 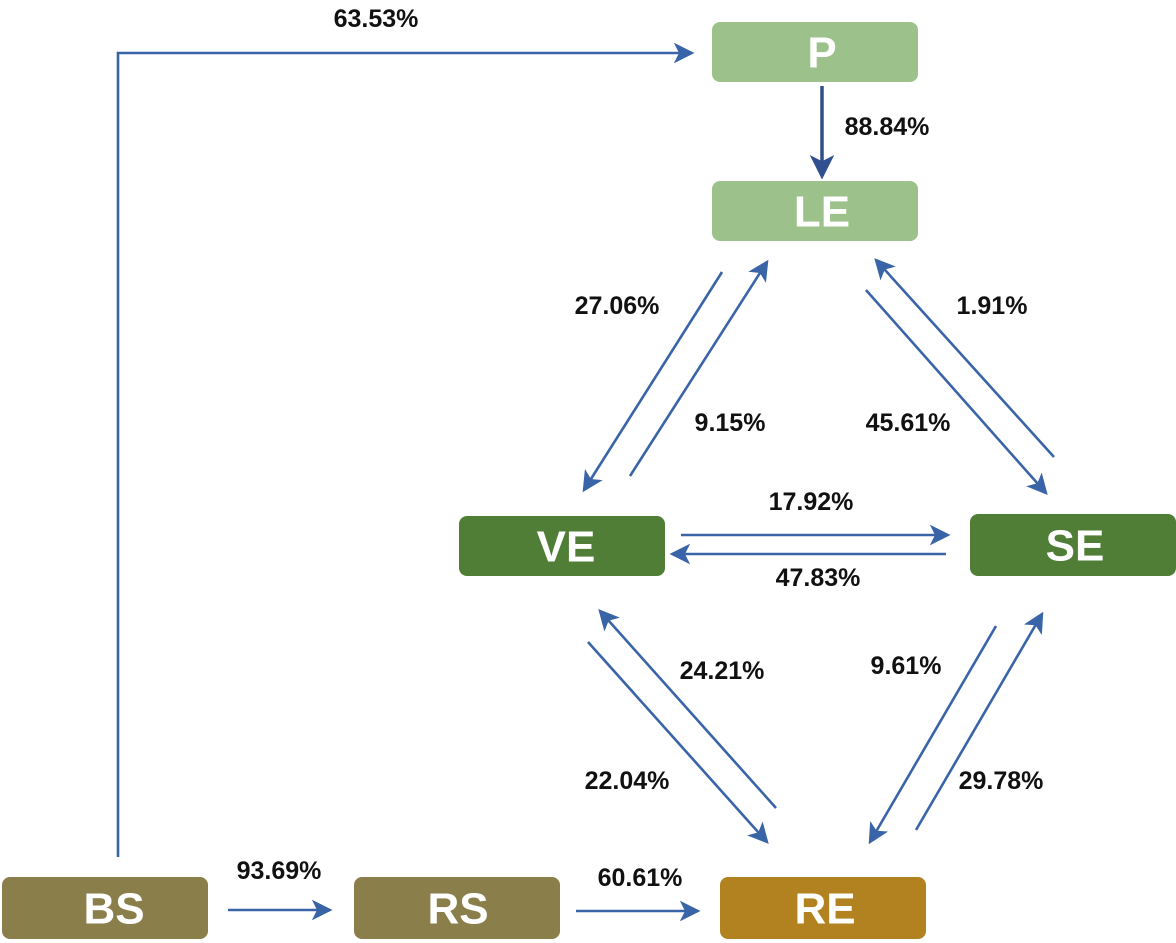 I want to click on node-p: P, so click(x=815, y=52).